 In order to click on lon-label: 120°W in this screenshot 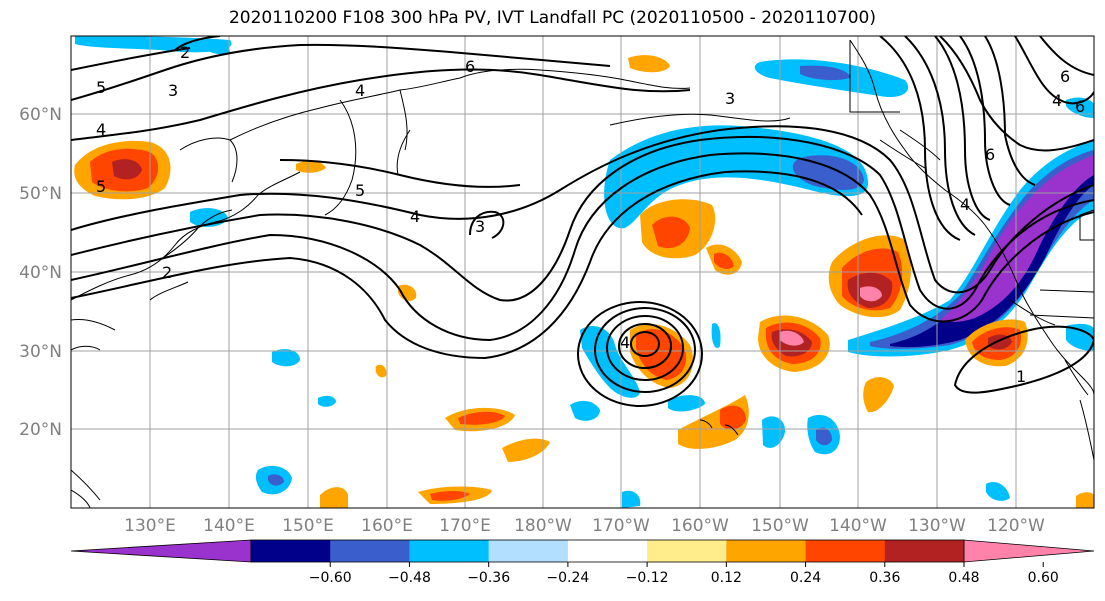, I will do `click(1016, 526)`.